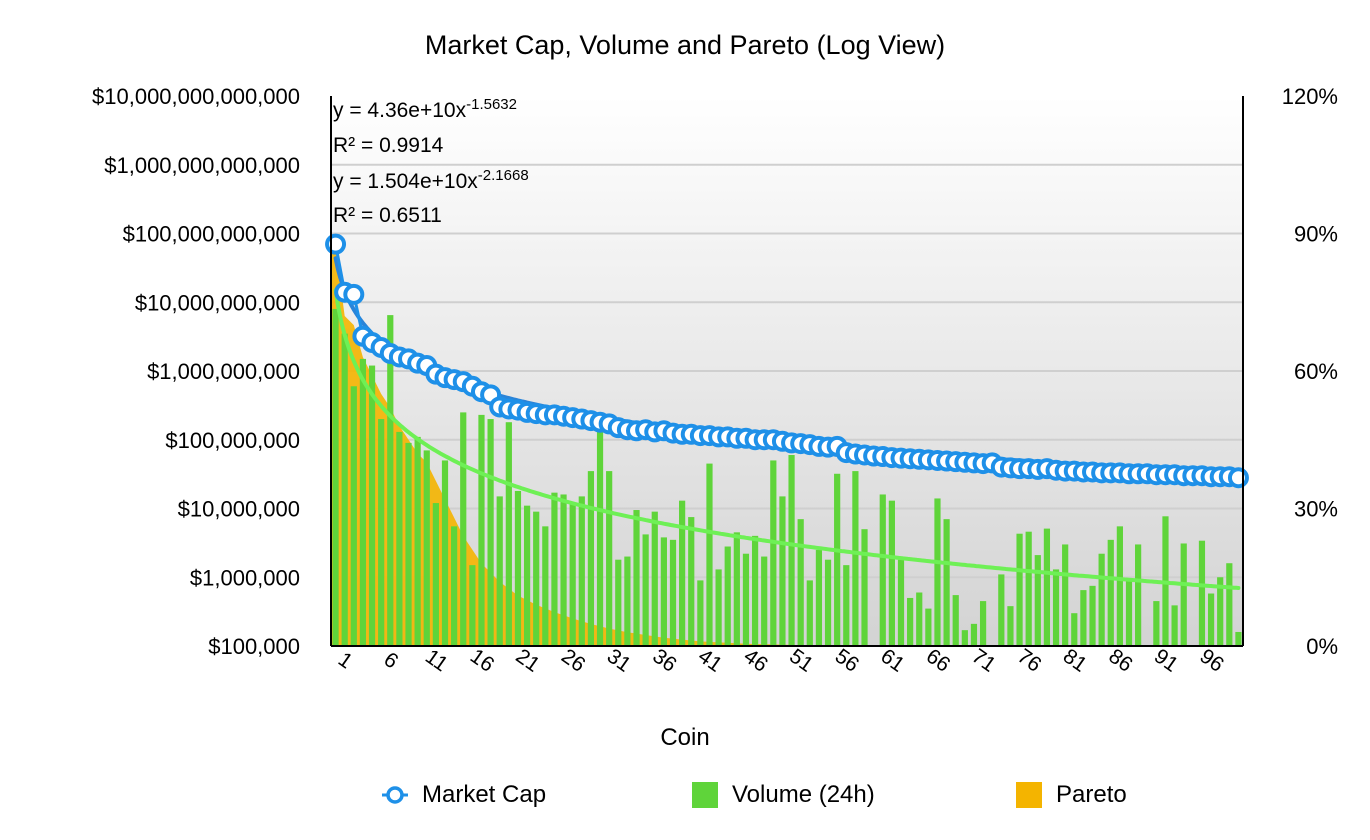 The image size is (1370, 840). Describe the element at coordinates (503, 175) in the screenshot. I see `trendline-exponent: -2.1668` at that location.